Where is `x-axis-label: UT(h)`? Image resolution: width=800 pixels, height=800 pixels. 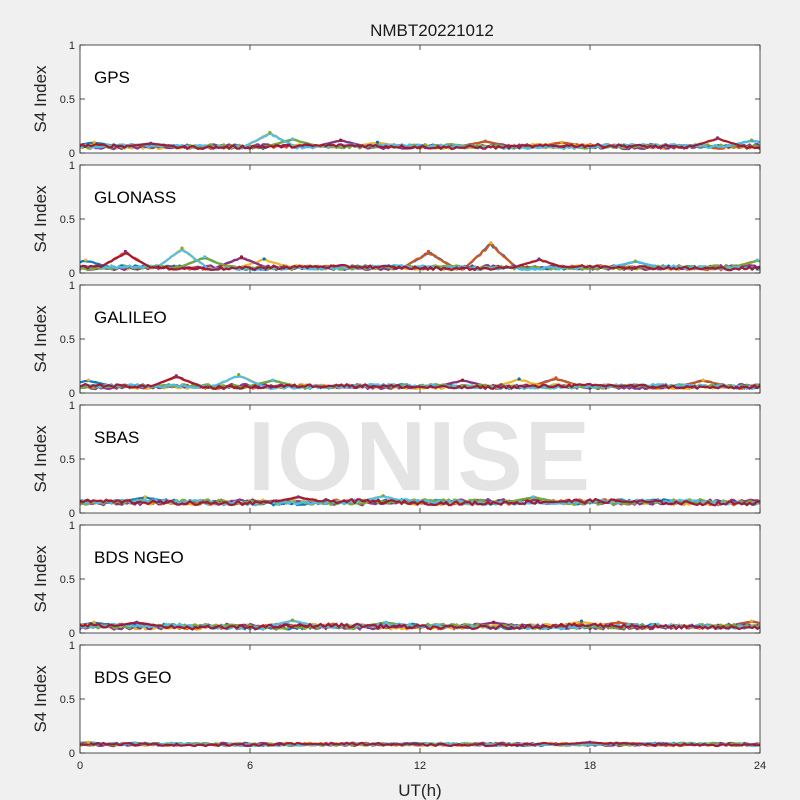
x-axis-label: UT(h) is located at coordinates (419, 790).